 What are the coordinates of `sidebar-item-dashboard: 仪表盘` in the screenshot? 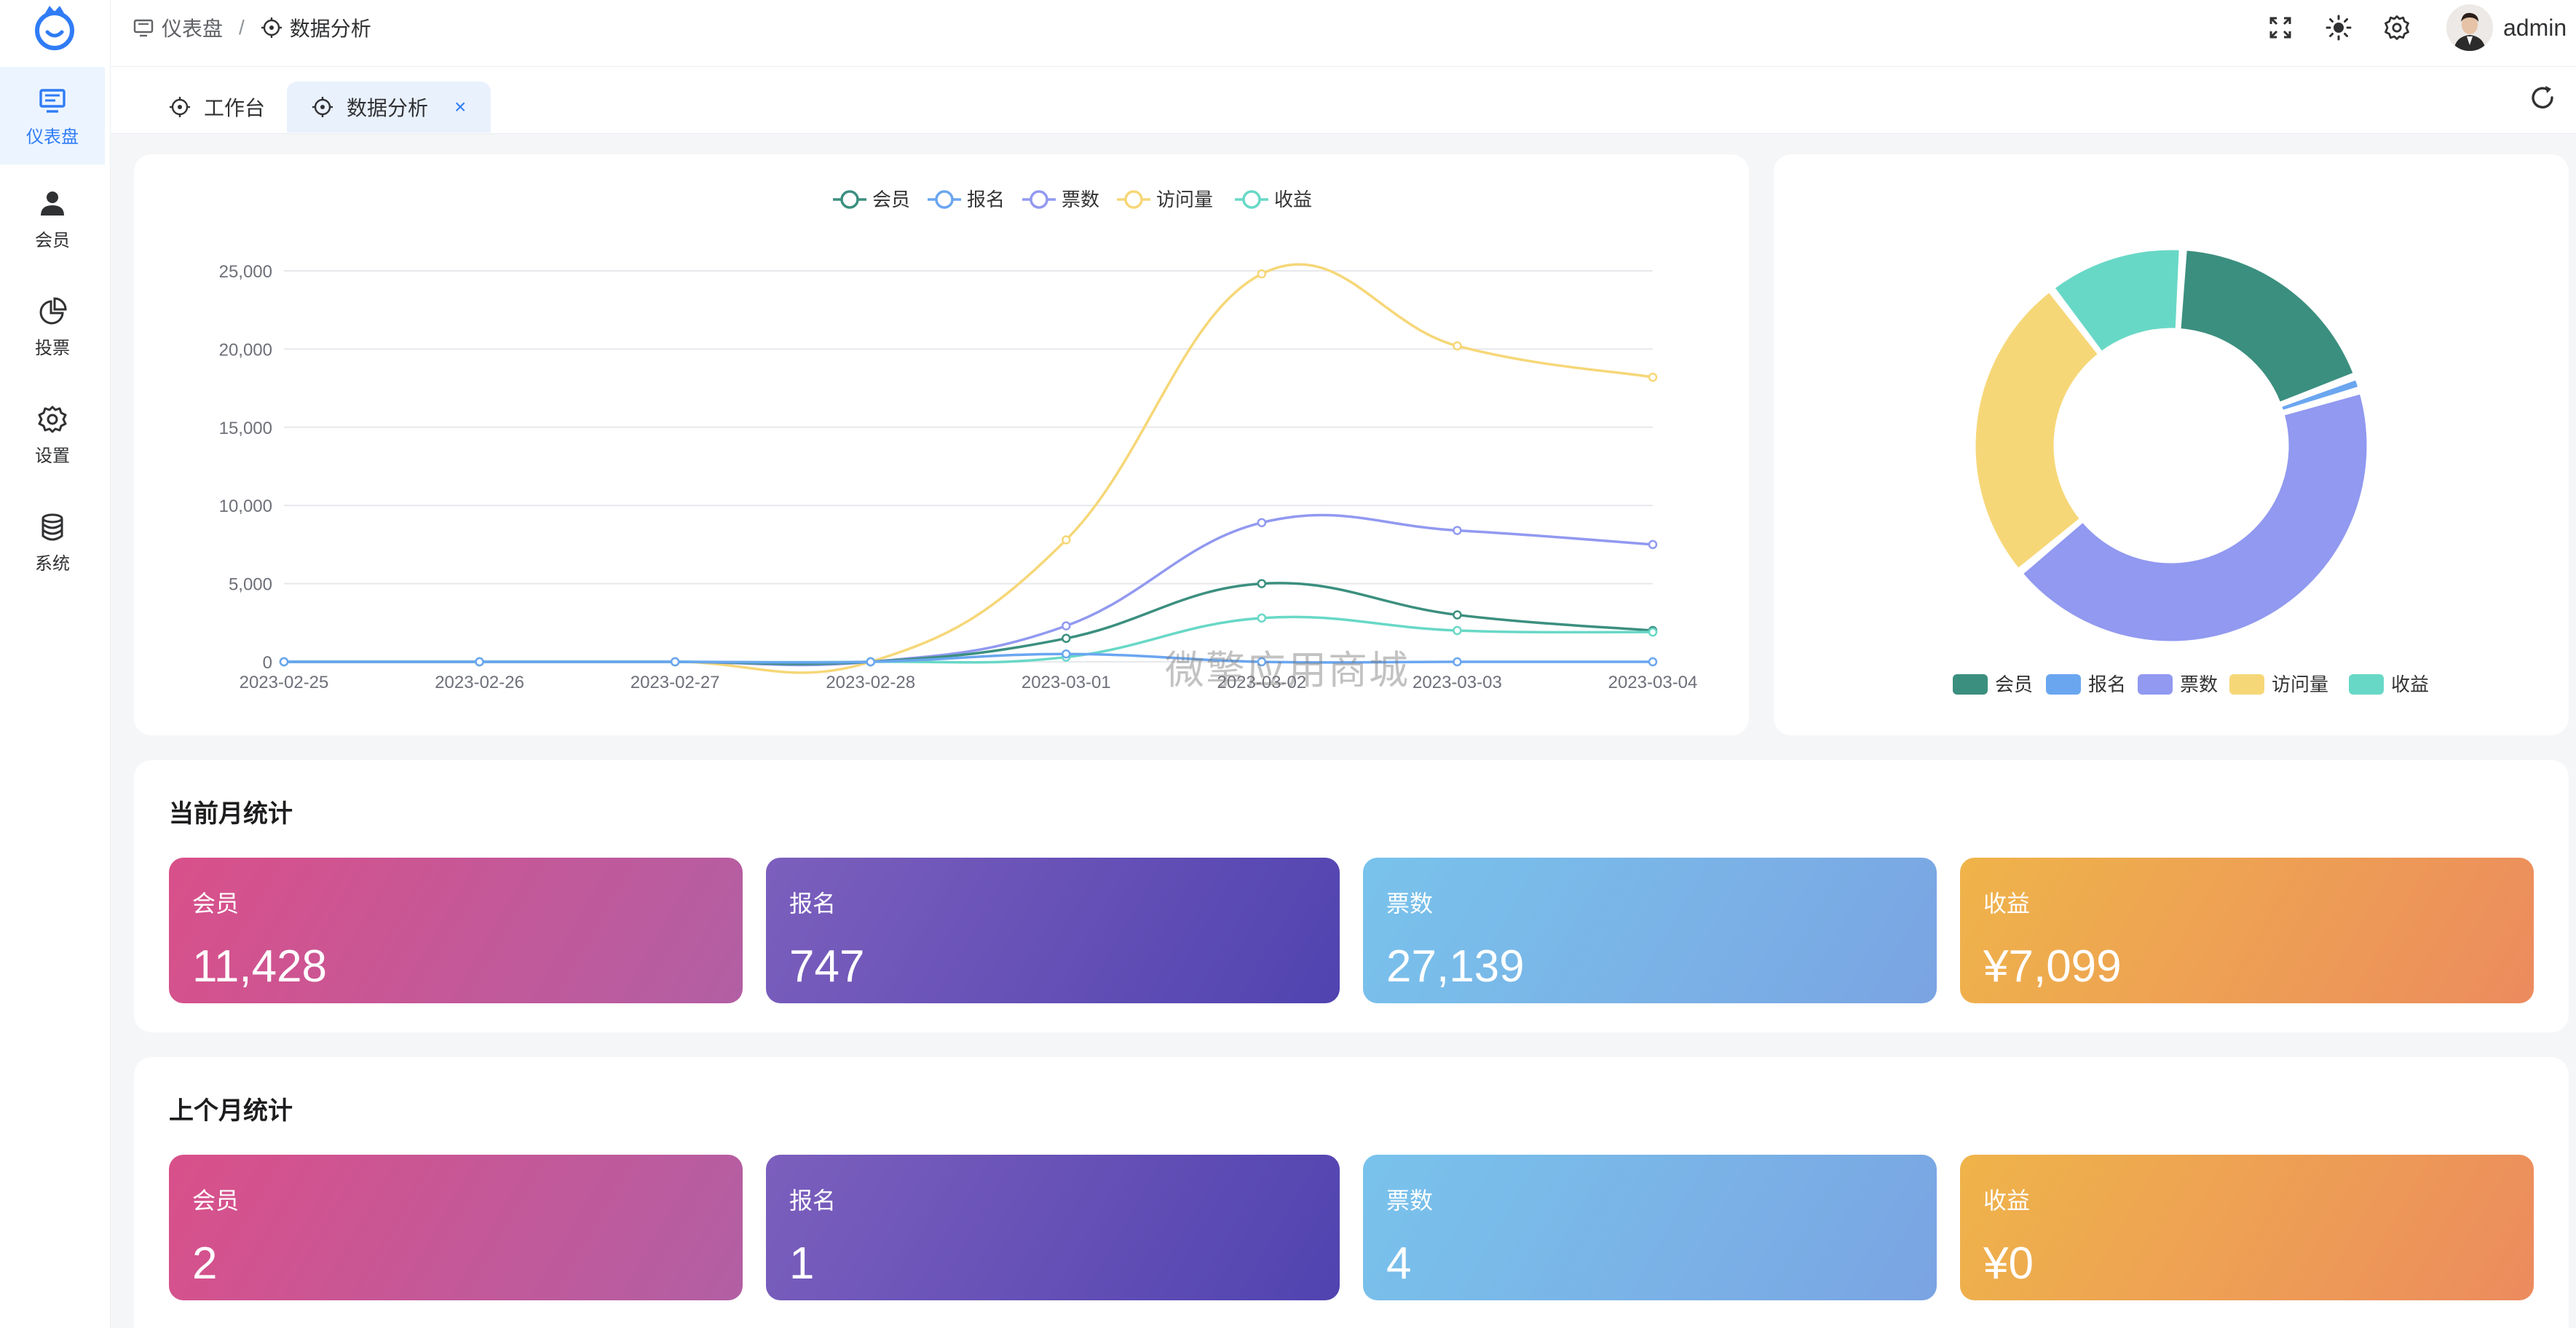 It's located at (52, 116).